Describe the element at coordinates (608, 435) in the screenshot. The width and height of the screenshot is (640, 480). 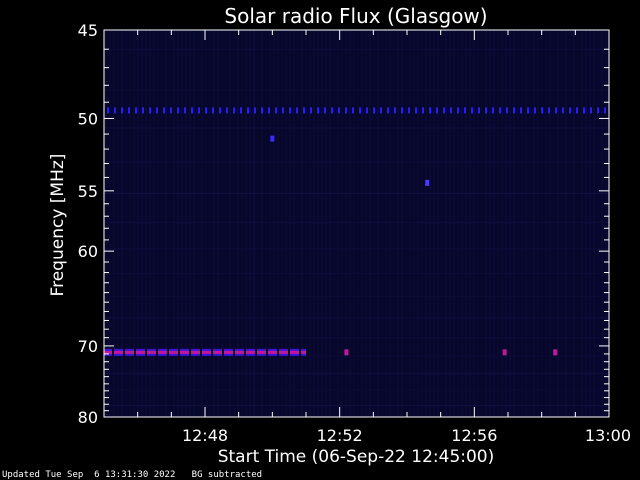
I see `x-tick-label: 13:00` at that location.